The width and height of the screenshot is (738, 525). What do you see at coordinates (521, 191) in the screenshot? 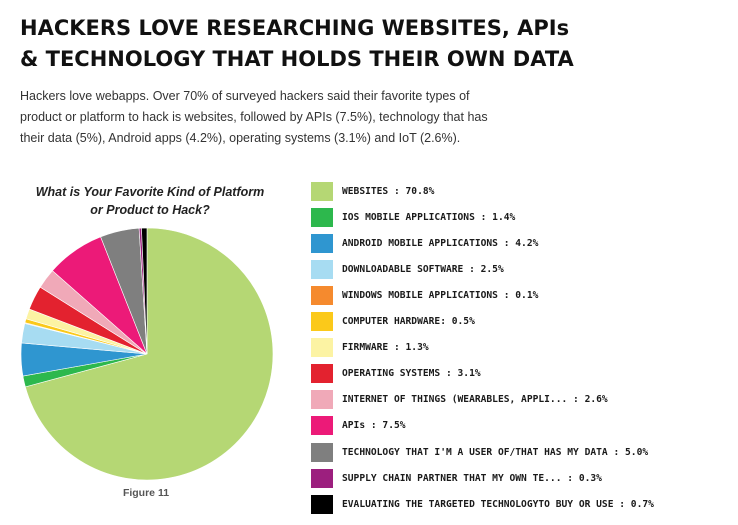
I see `legend-item: WEBSITES : 70.8%` at bounding box center [521, 191].